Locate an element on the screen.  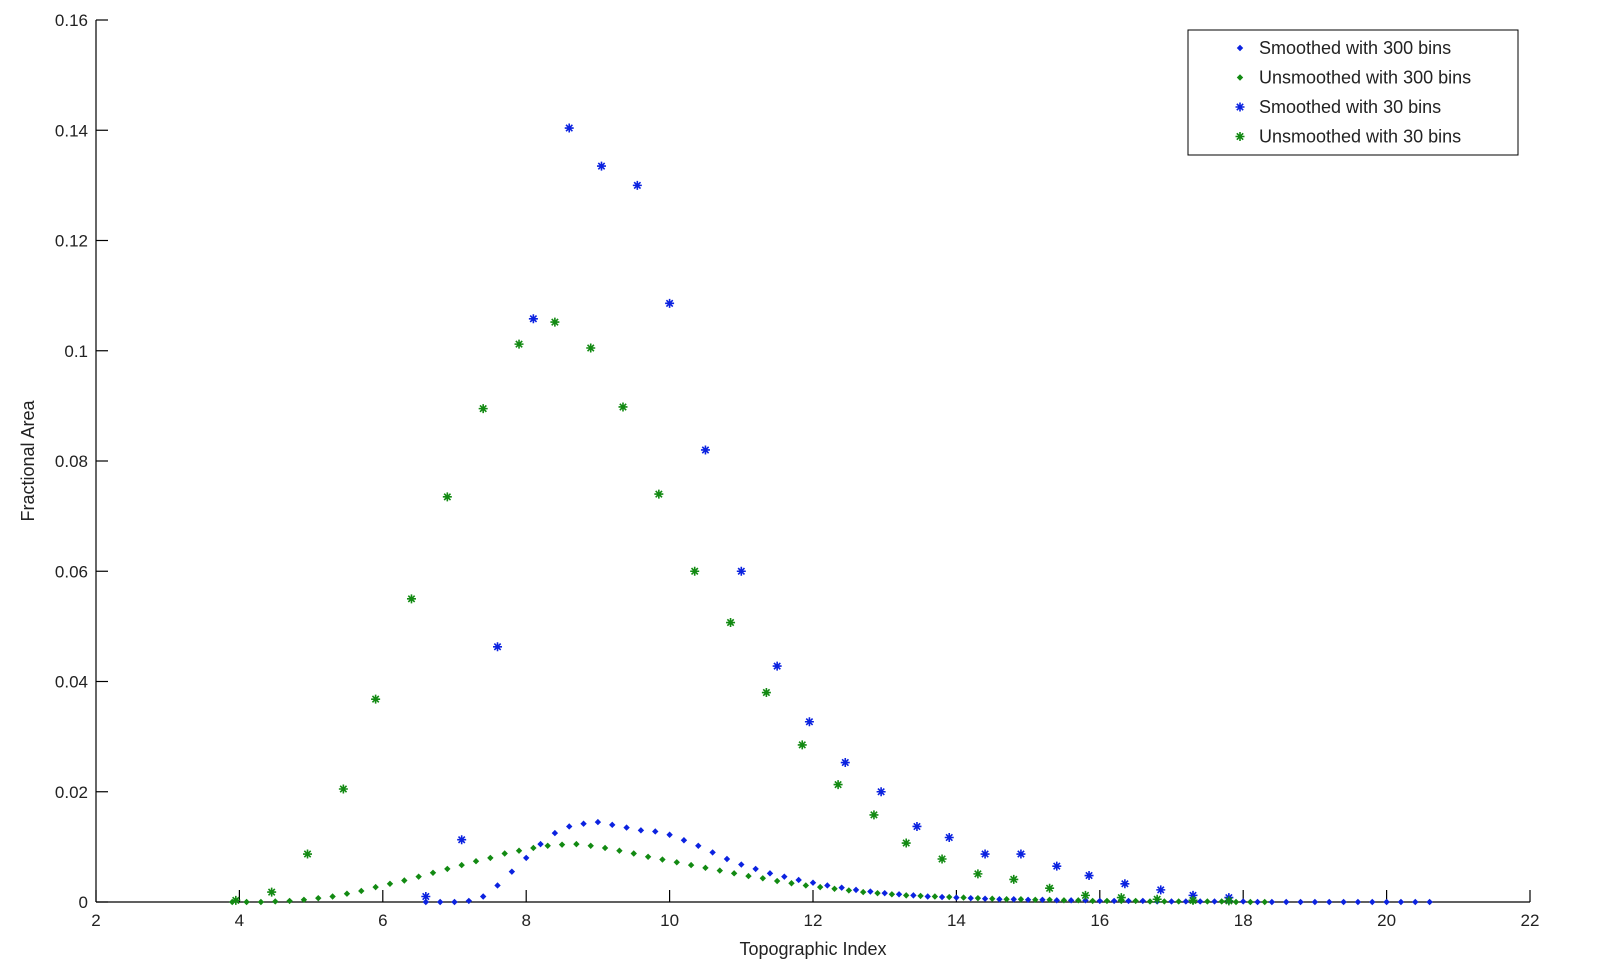
y-axis-label: Fractional Area is located at coordinates (28, 460).